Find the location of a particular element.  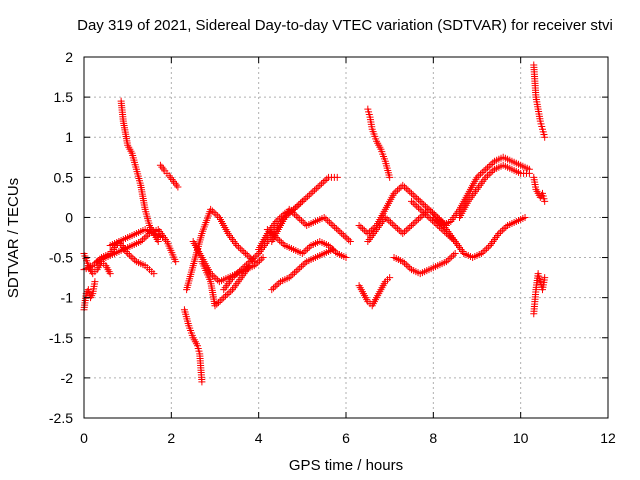

y-tick-label: 0 is located at coordinates (69, 217).